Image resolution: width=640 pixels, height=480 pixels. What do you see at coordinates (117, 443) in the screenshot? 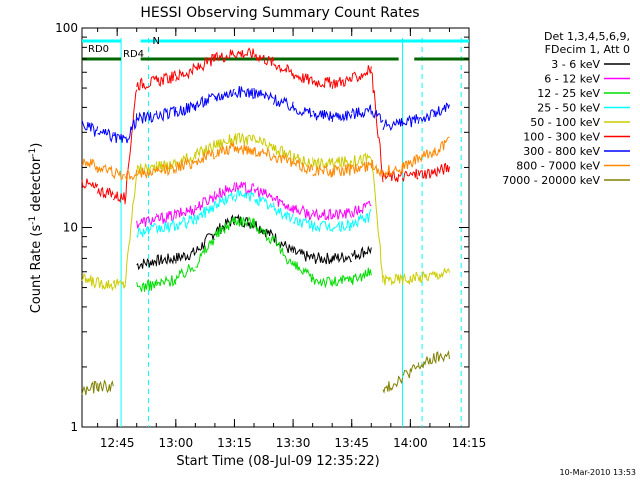
I see `x-tick-label-0: 12:45` at bounding box center [117, 443].